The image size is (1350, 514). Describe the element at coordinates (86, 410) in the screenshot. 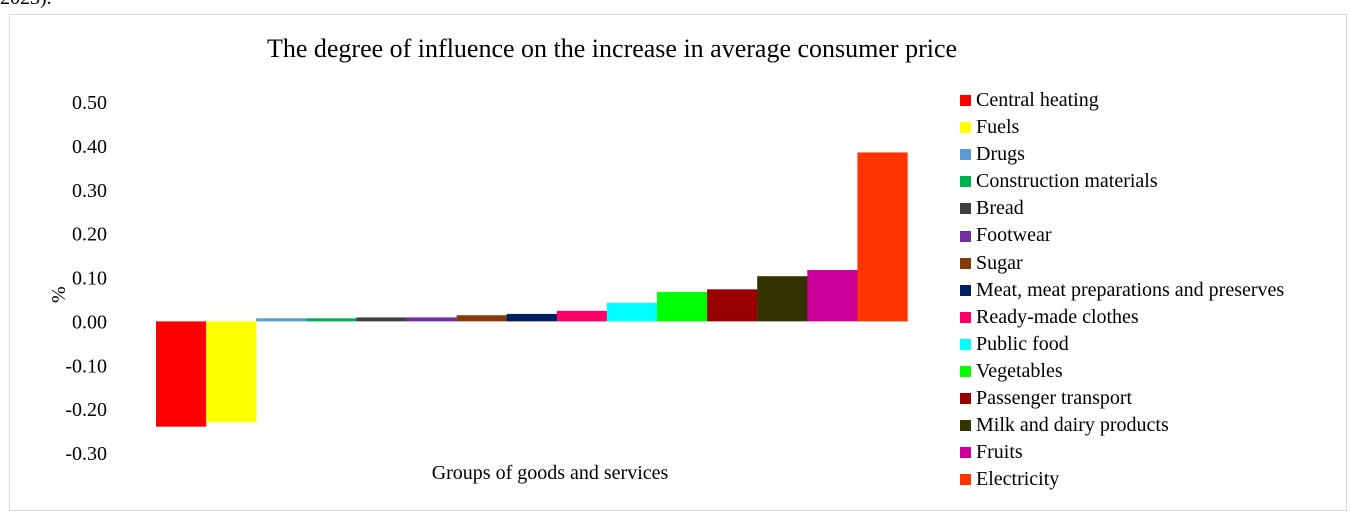

I see `y-tick-label: -0.20` at that location.